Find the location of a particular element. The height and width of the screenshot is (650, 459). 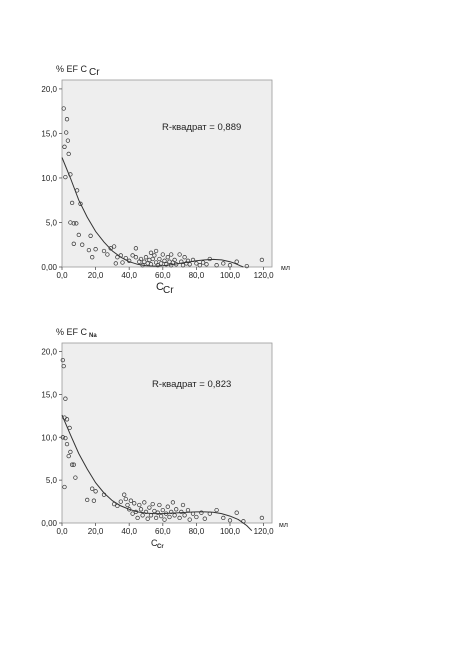

x-tick-label: 60,0 is located at coordinates (163, 275).